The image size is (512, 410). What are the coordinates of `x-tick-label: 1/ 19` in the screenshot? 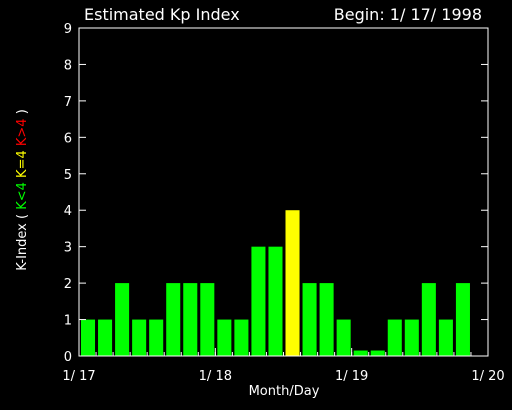 It's located at (351, 376).